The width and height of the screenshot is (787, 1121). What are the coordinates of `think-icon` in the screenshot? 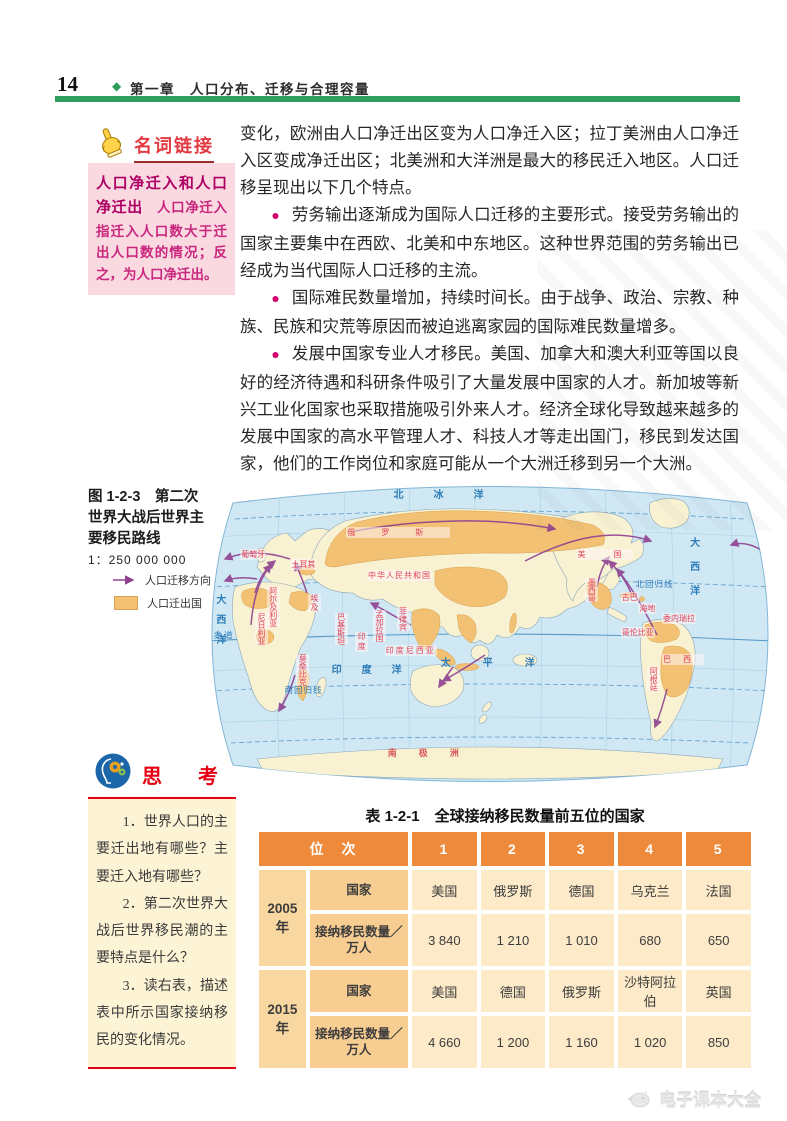 It's located at (113, 771).